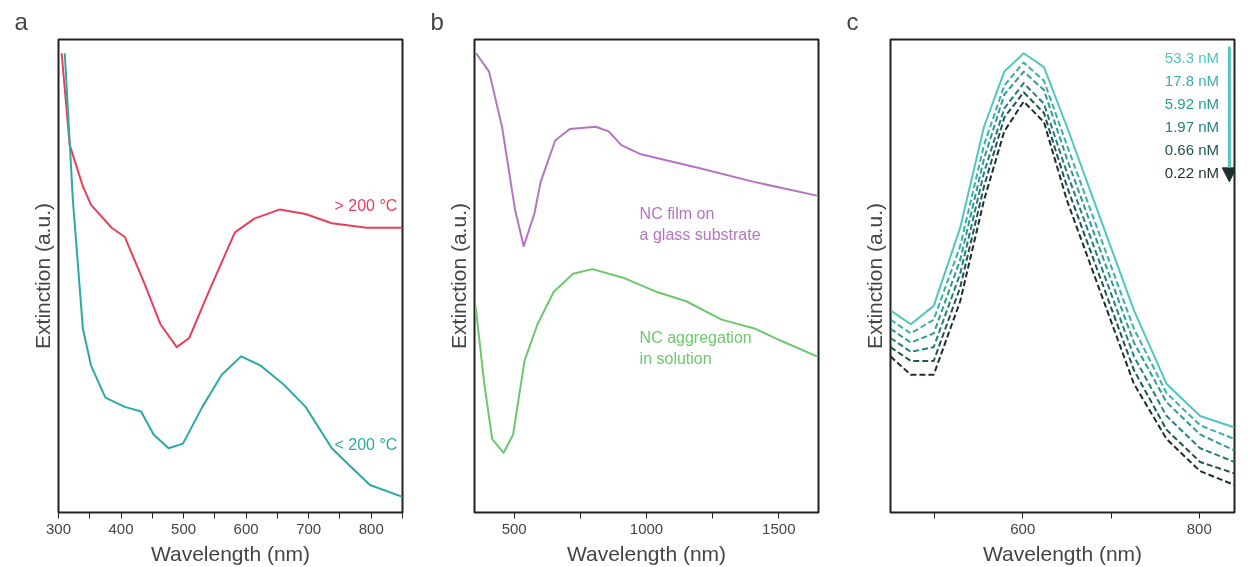  I want to click on legend-label: 0.22 nM, so click(1192, 173).